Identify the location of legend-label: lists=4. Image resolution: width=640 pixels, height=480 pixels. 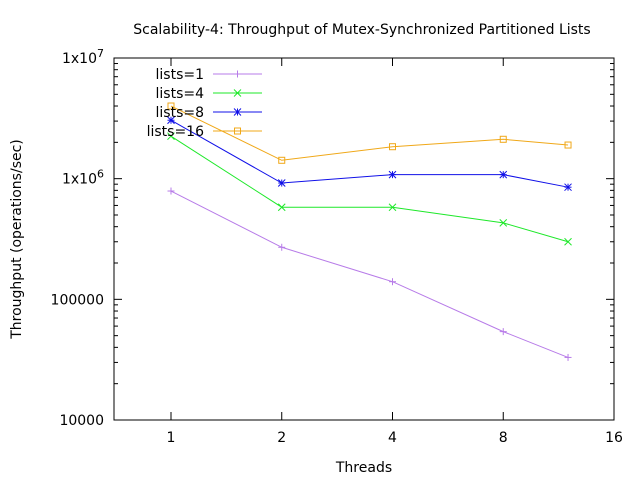
(180, 94).